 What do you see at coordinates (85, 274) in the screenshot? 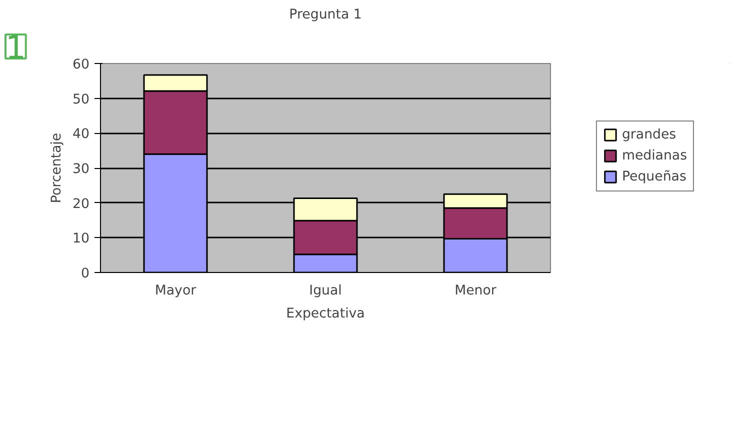
I see `y-tick-label: 0` at bounding box center [85, 274].